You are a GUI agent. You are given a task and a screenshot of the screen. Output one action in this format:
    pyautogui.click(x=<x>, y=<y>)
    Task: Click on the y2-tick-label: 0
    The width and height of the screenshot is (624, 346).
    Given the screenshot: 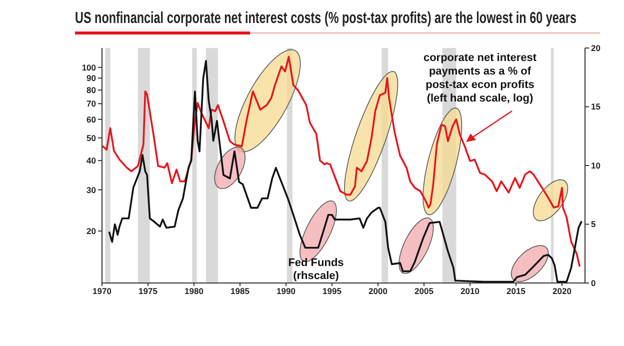 What is the action you would take?
    pyautogui.click(x=593, y=283)
    